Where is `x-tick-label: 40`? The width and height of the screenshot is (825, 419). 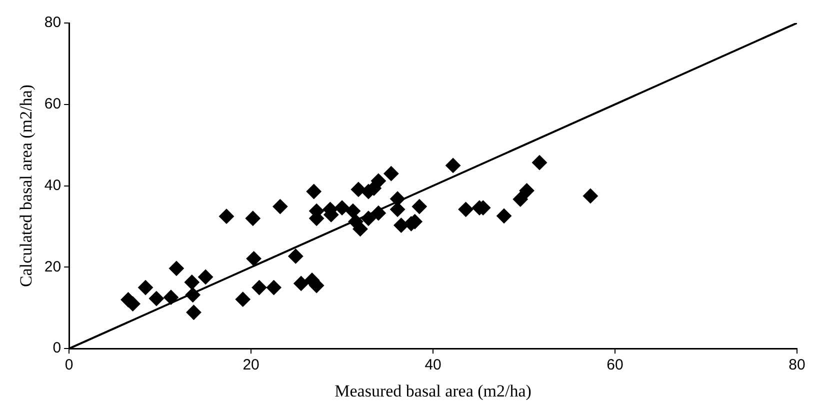
x-tick-label: 40 is located at coordinates (433, 365).